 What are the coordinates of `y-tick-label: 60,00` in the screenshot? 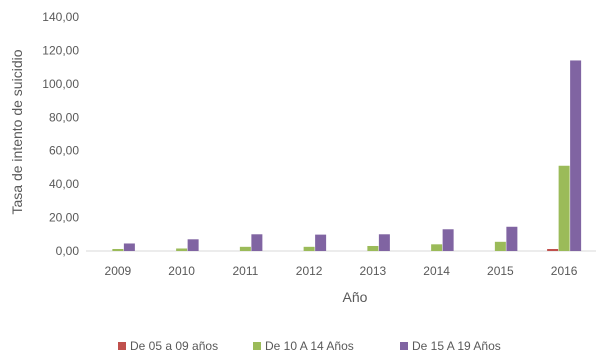 It's located at (64, 151).